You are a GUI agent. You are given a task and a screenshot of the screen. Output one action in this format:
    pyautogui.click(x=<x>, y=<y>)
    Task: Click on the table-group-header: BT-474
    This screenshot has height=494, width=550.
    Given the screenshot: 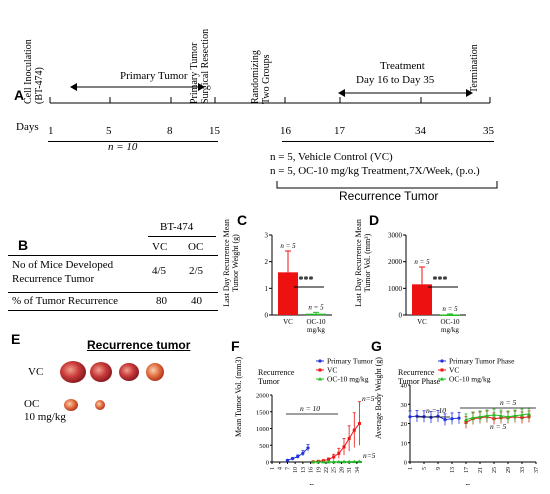 What is the action you would take?
    pyautogui.click(x=177, y=227)
    